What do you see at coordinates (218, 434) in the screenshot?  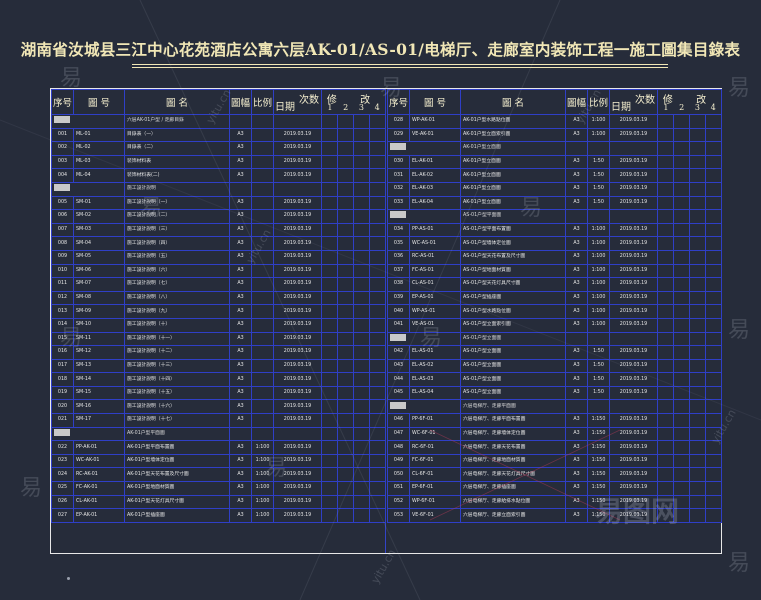 I see `section-row: AK-01户型平面圖` at bounding box center [218, 434].